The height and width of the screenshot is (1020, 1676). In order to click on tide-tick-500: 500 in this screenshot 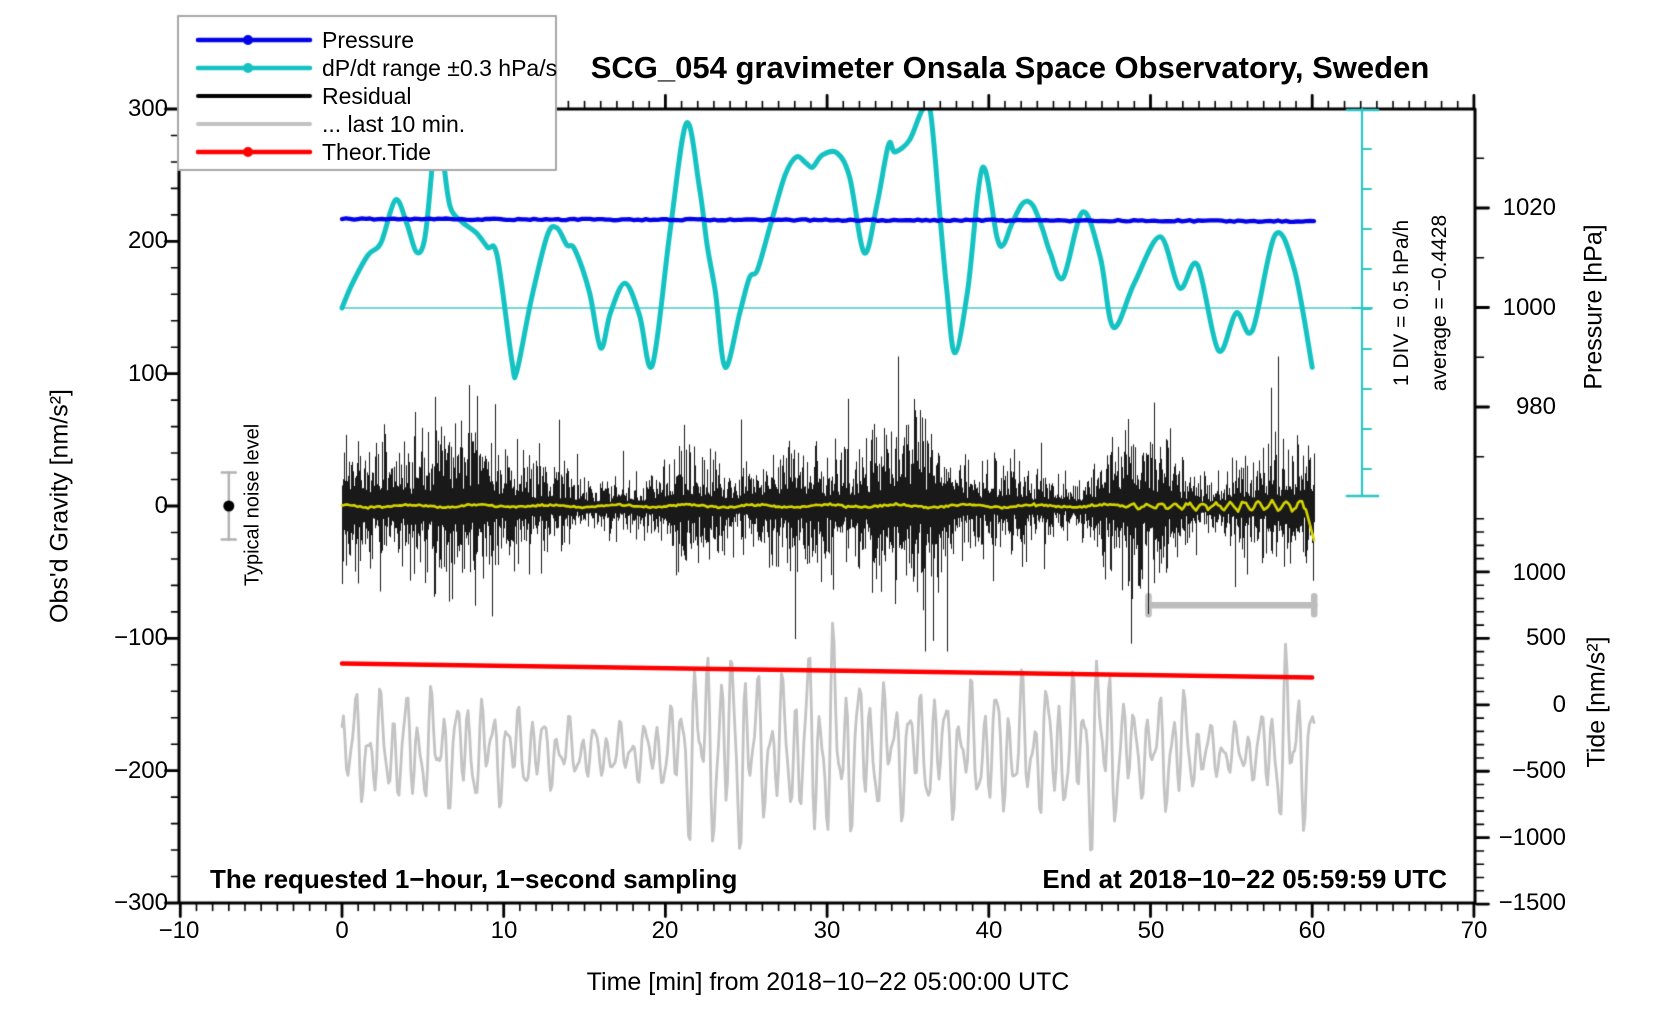, I will do `click(1545, 637)`.